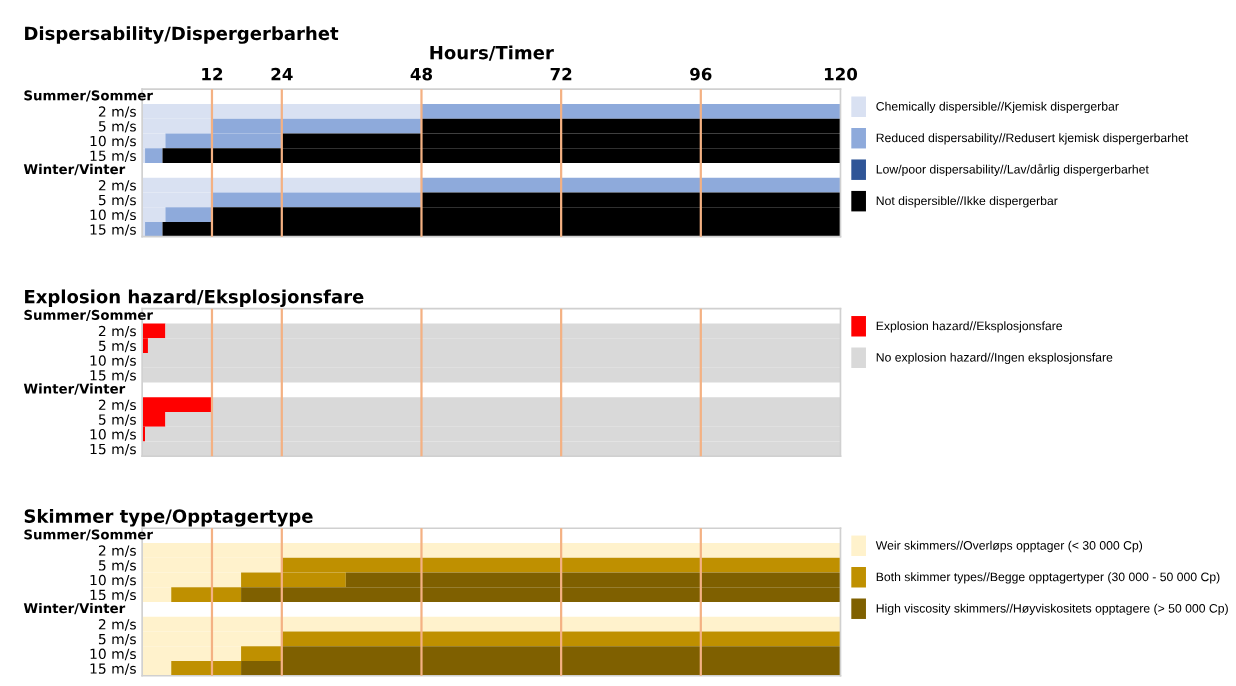  Describe the element at coordinates (492, 53) in the screenshot. I see `x-axis-title: Hours/Timer` at that location.